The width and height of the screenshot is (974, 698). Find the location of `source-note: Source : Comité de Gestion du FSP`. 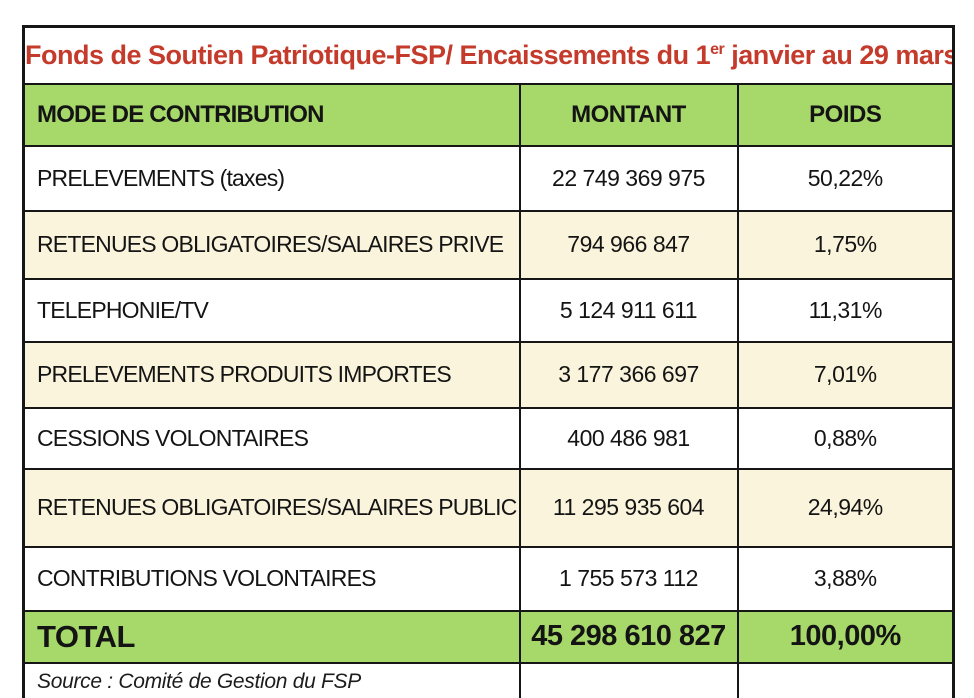

source-note: Source : Comité de Gestion du FSP is located at coordinates (271, 679).